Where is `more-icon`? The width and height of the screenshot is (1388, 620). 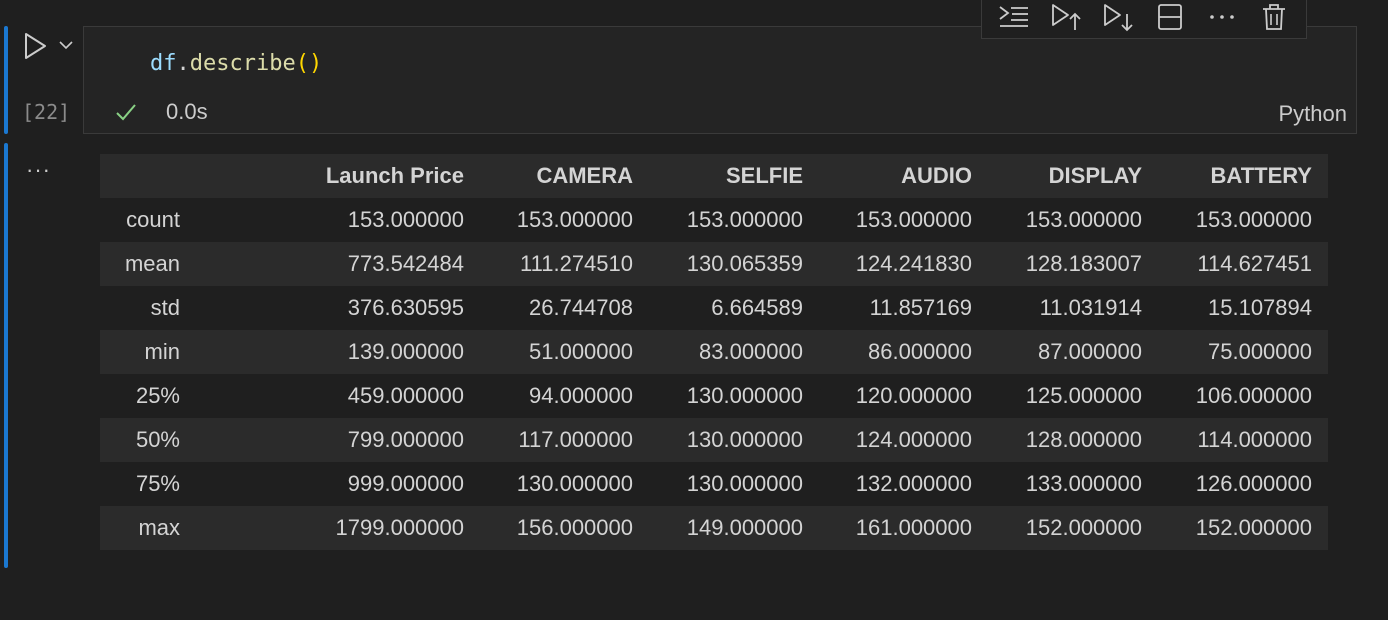 more-icon is located at coordinates (1222, 17).